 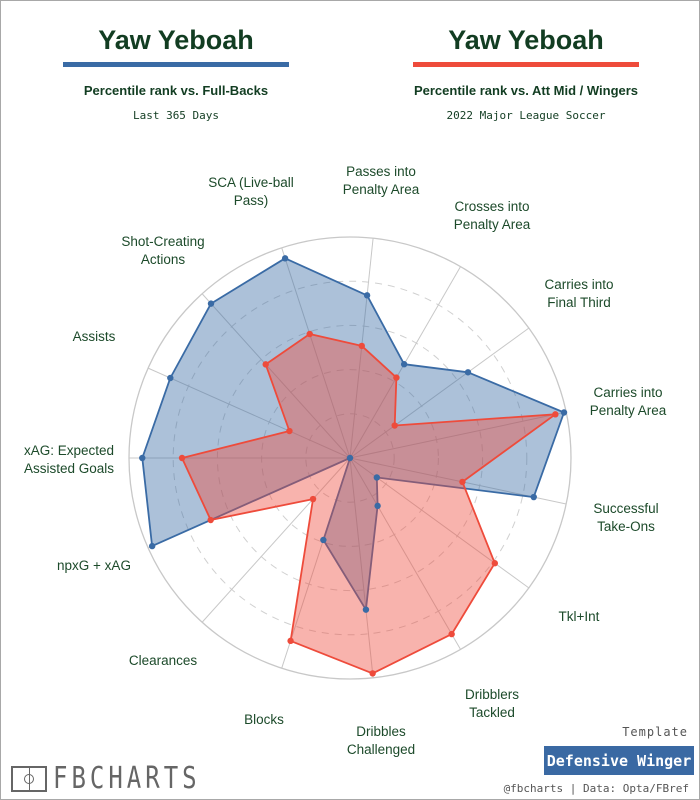 What do you see at coordinates (251, 191) in the screenshot?
I see `axis-label: SCA (Live-ball Pass)` at bounding box center [251, 191].